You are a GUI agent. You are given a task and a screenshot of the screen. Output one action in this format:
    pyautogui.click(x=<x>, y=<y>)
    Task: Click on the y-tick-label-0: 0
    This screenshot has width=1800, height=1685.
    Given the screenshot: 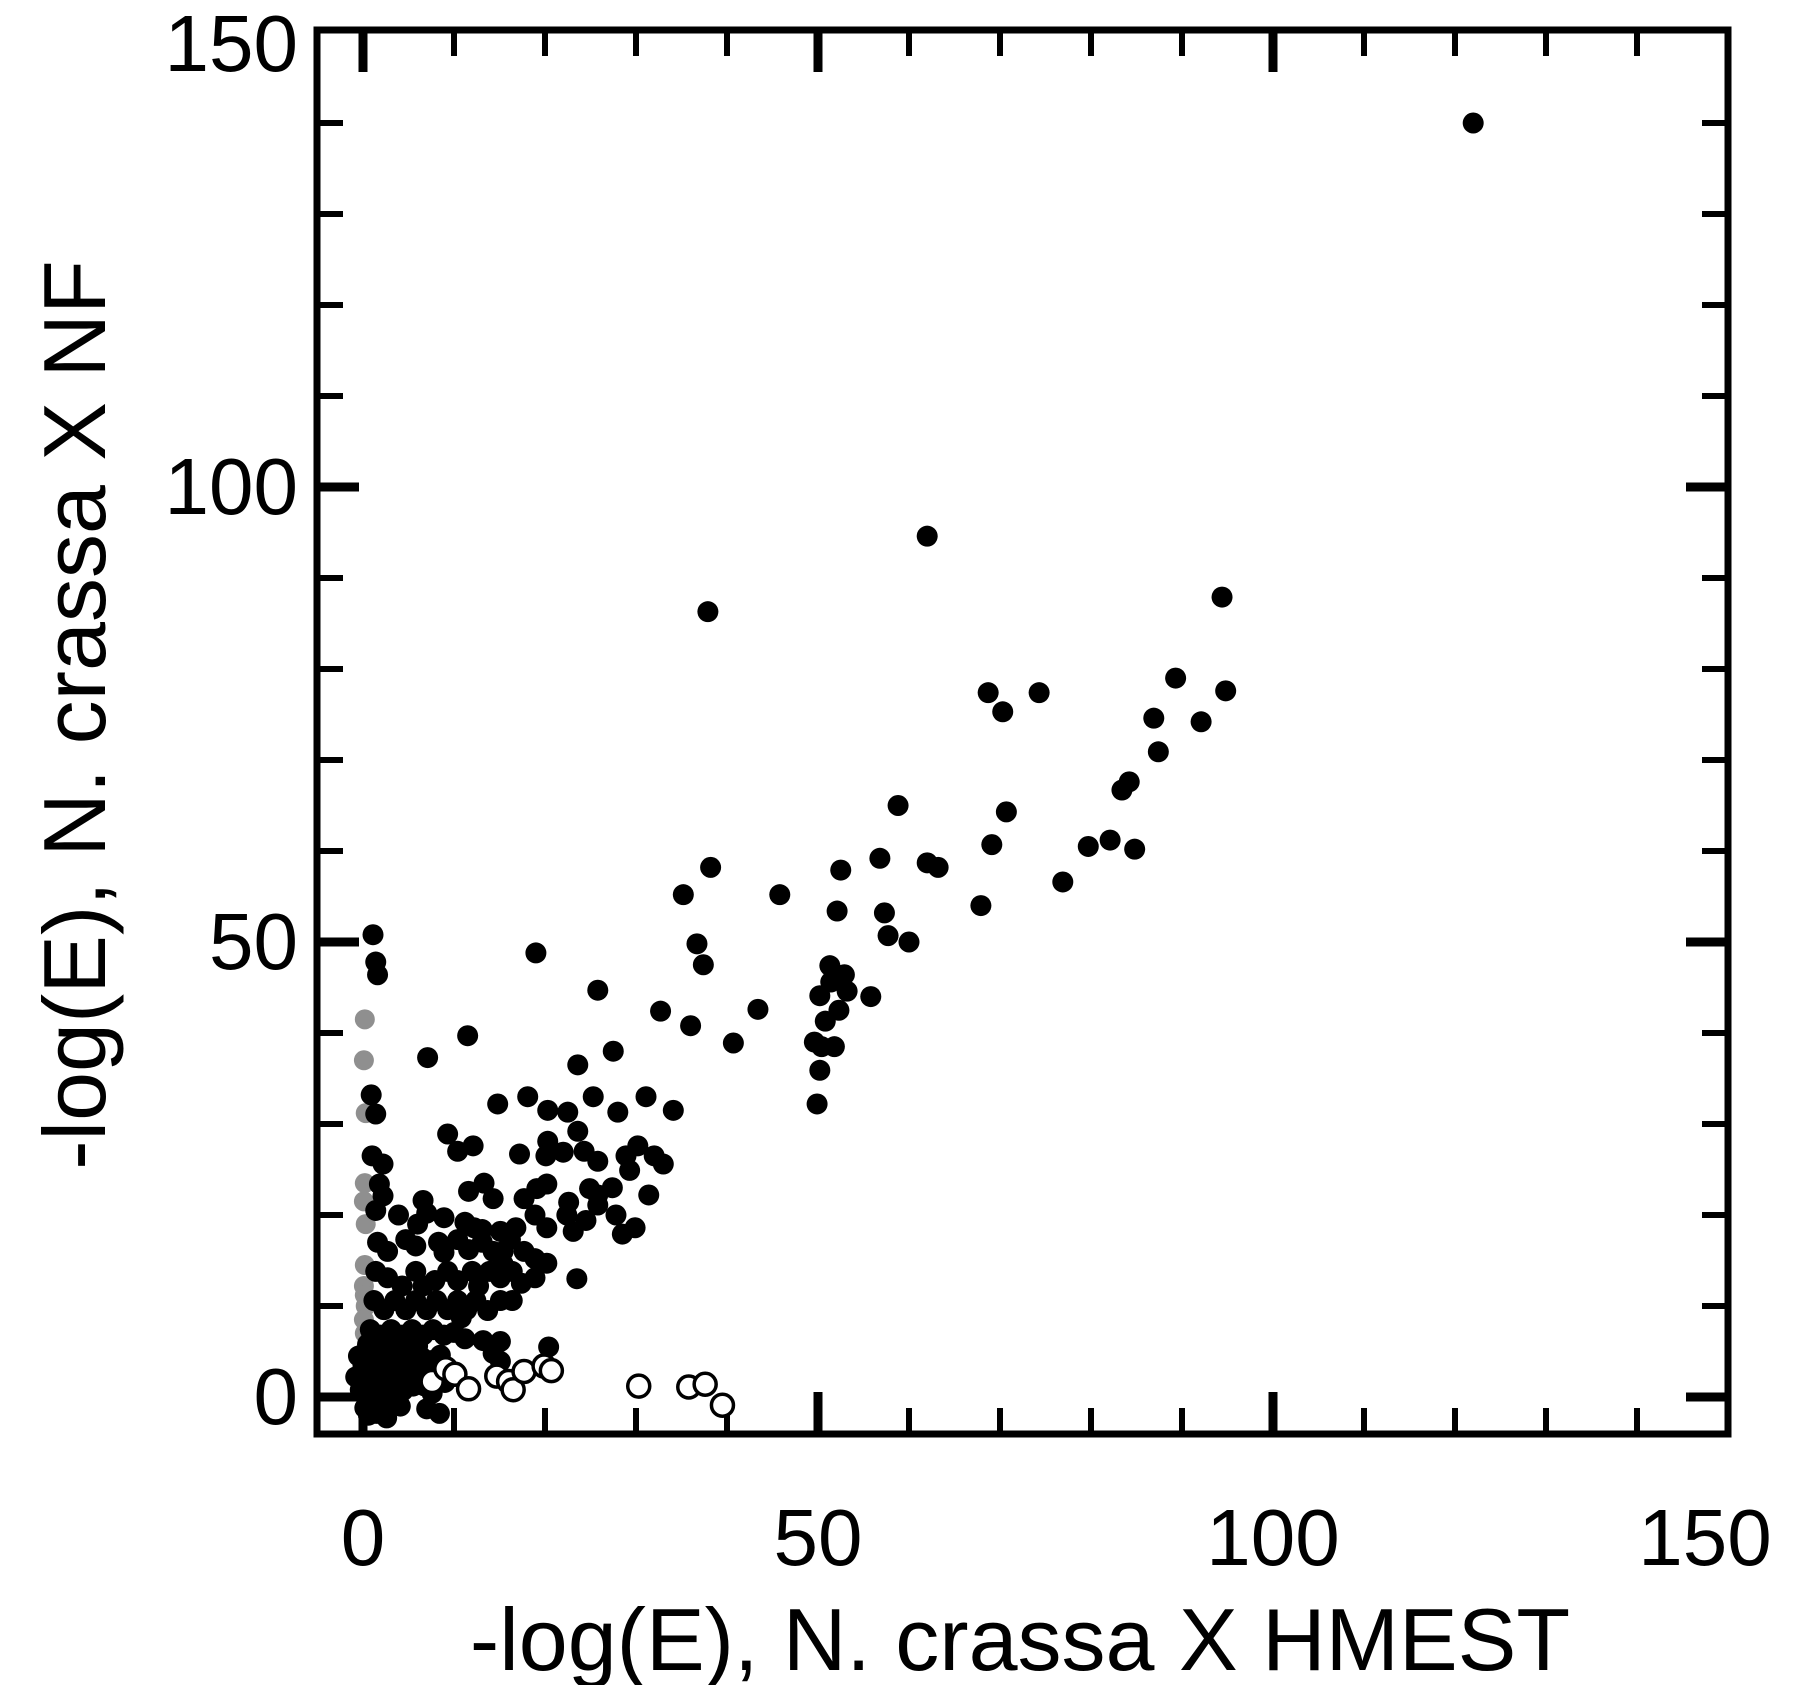 What is the action you would take?
    pyautogui.click(x=276, y=1396)
    